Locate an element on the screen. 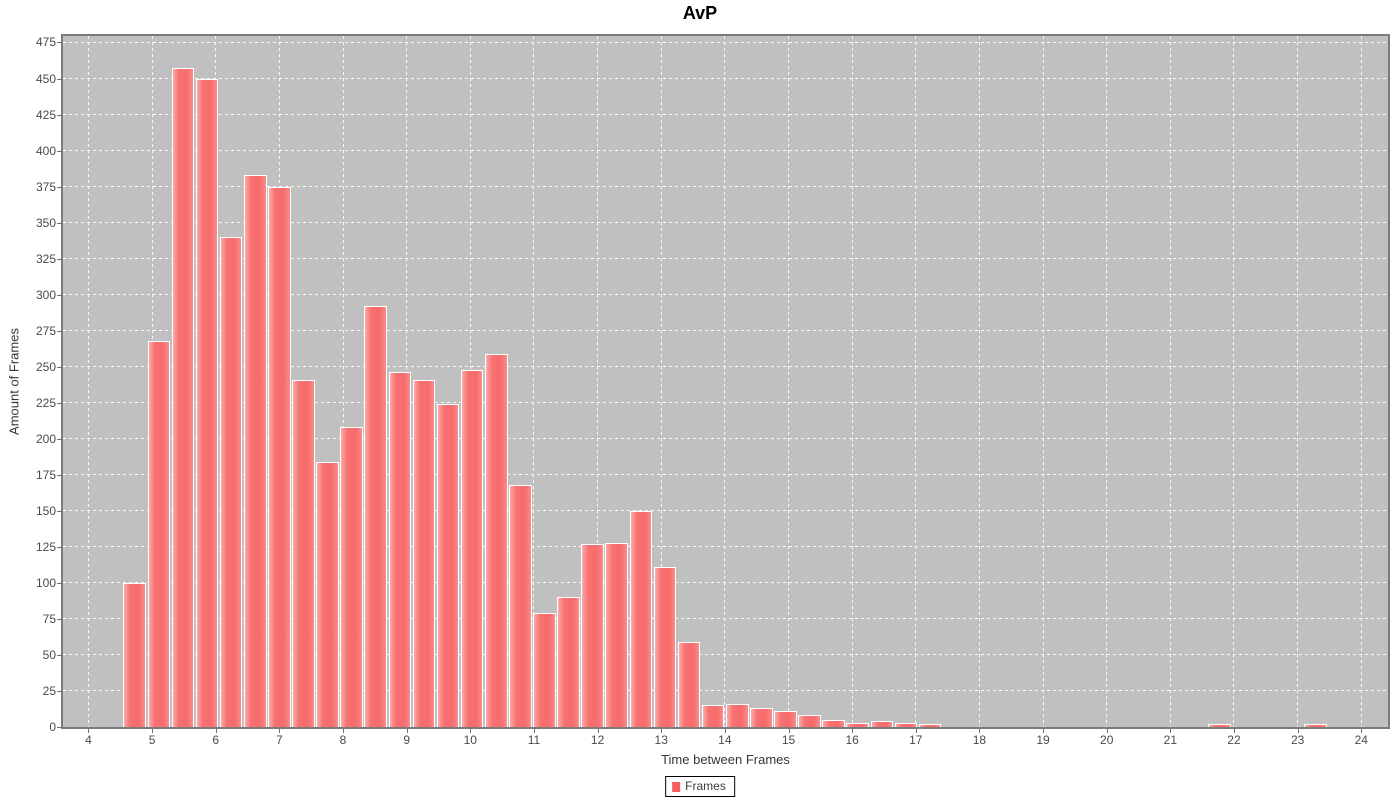 This screenshot has width=1400, height=800. legend: Frames is located at coordinates (700, 786).